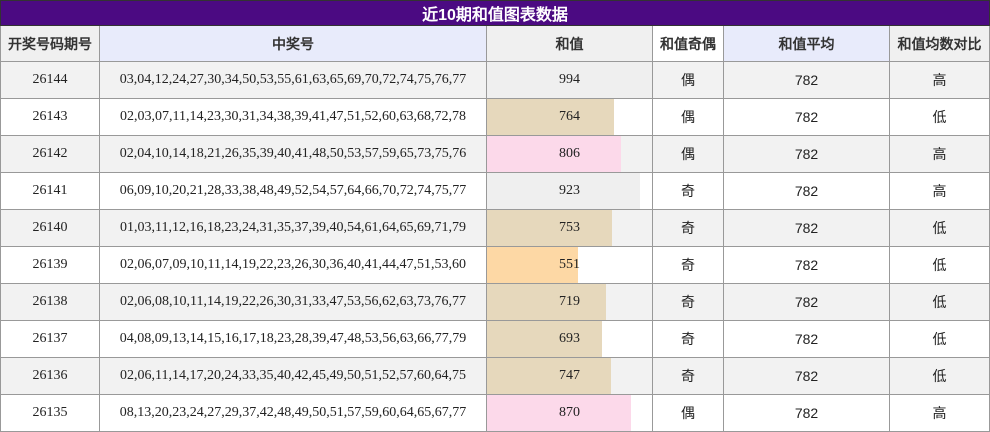 The width and height of the screenshot is (990, 432). I want to click on cell-text: 753, so click(569, 227).